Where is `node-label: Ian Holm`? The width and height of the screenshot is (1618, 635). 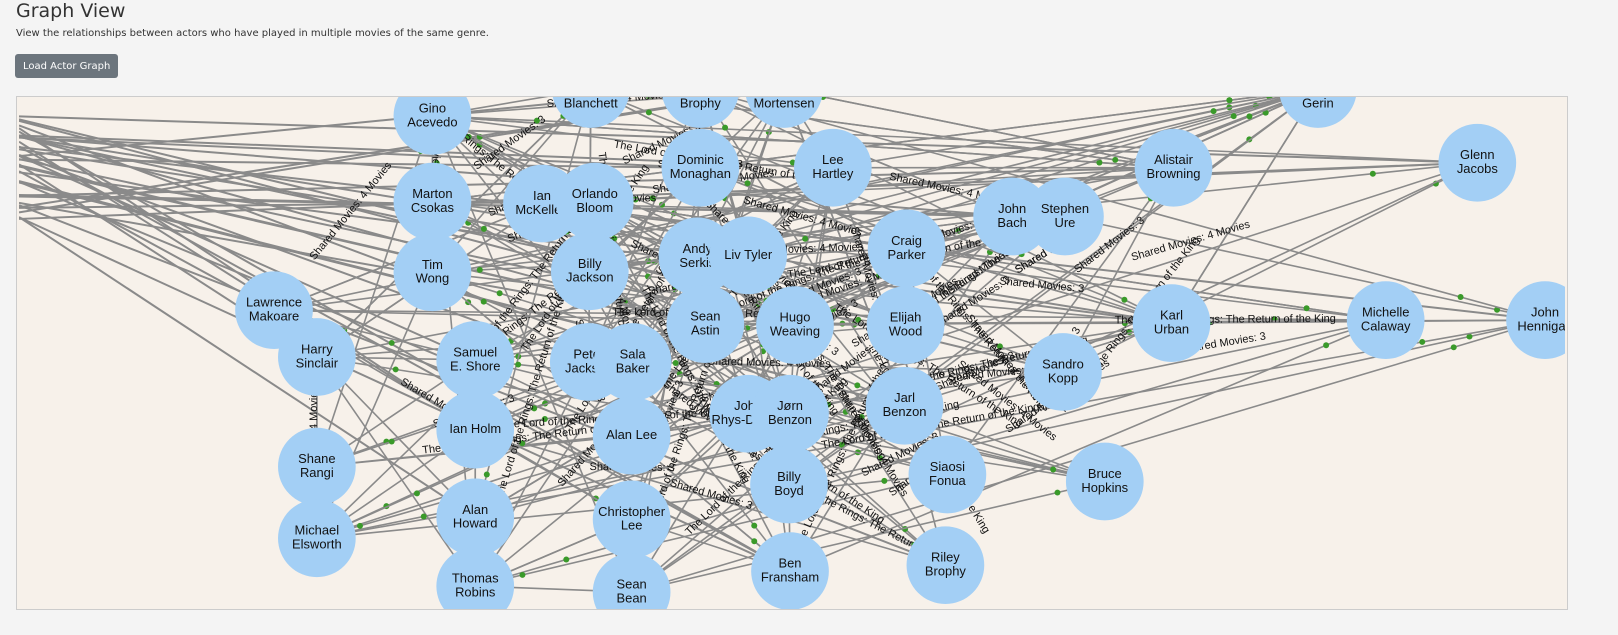
node-label: Ian Holm is located at coordinates (475, 428).